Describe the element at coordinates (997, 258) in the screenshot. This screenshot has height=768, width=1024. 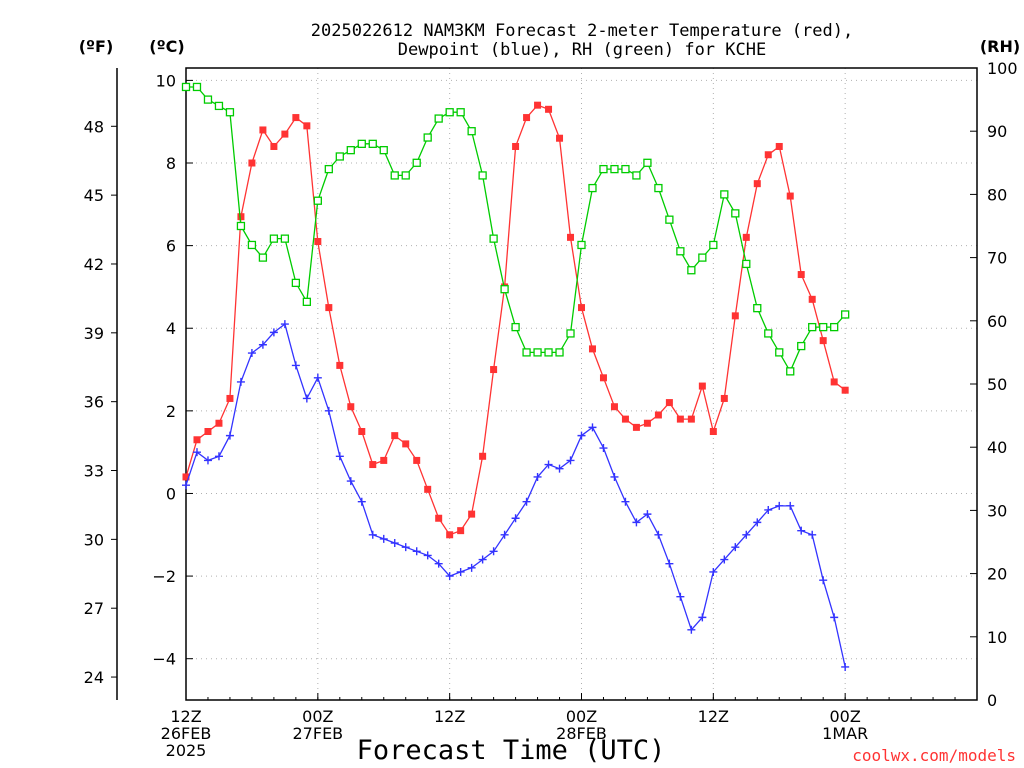
I see `rh-tick-label: 70` at that location.